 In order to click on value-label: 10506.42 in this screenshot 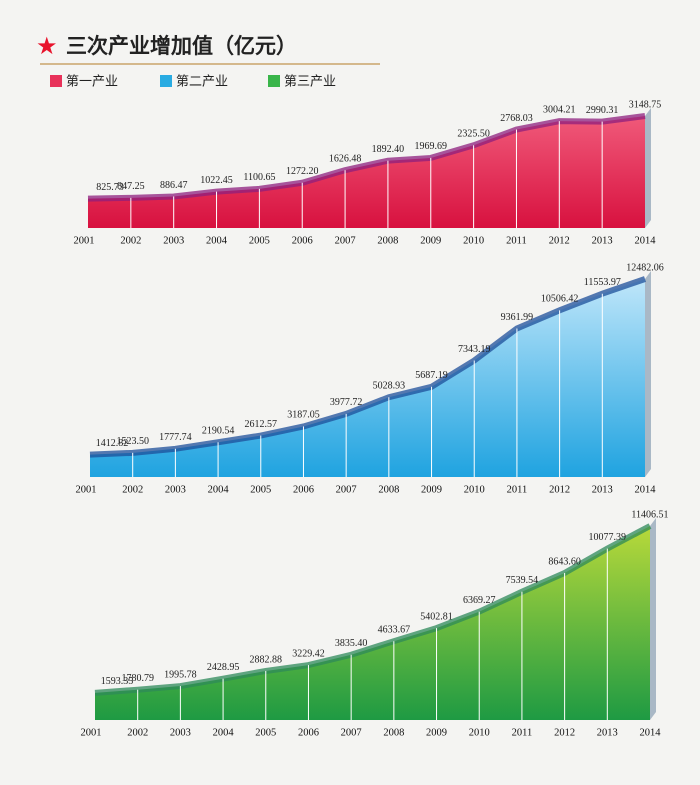, I will do `click(560, 299)`.